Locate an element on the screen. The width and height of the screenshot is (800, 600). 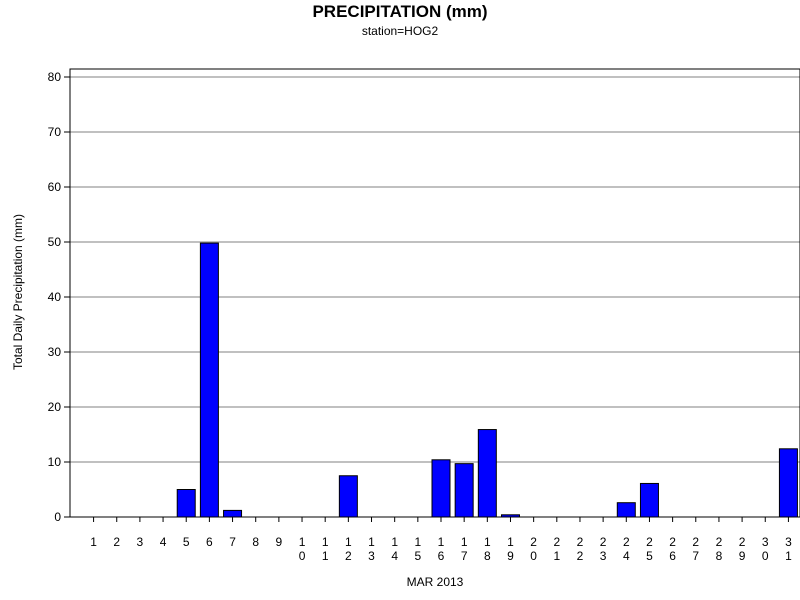
y-tick-label: 60 is located at coordinates (55, 187).